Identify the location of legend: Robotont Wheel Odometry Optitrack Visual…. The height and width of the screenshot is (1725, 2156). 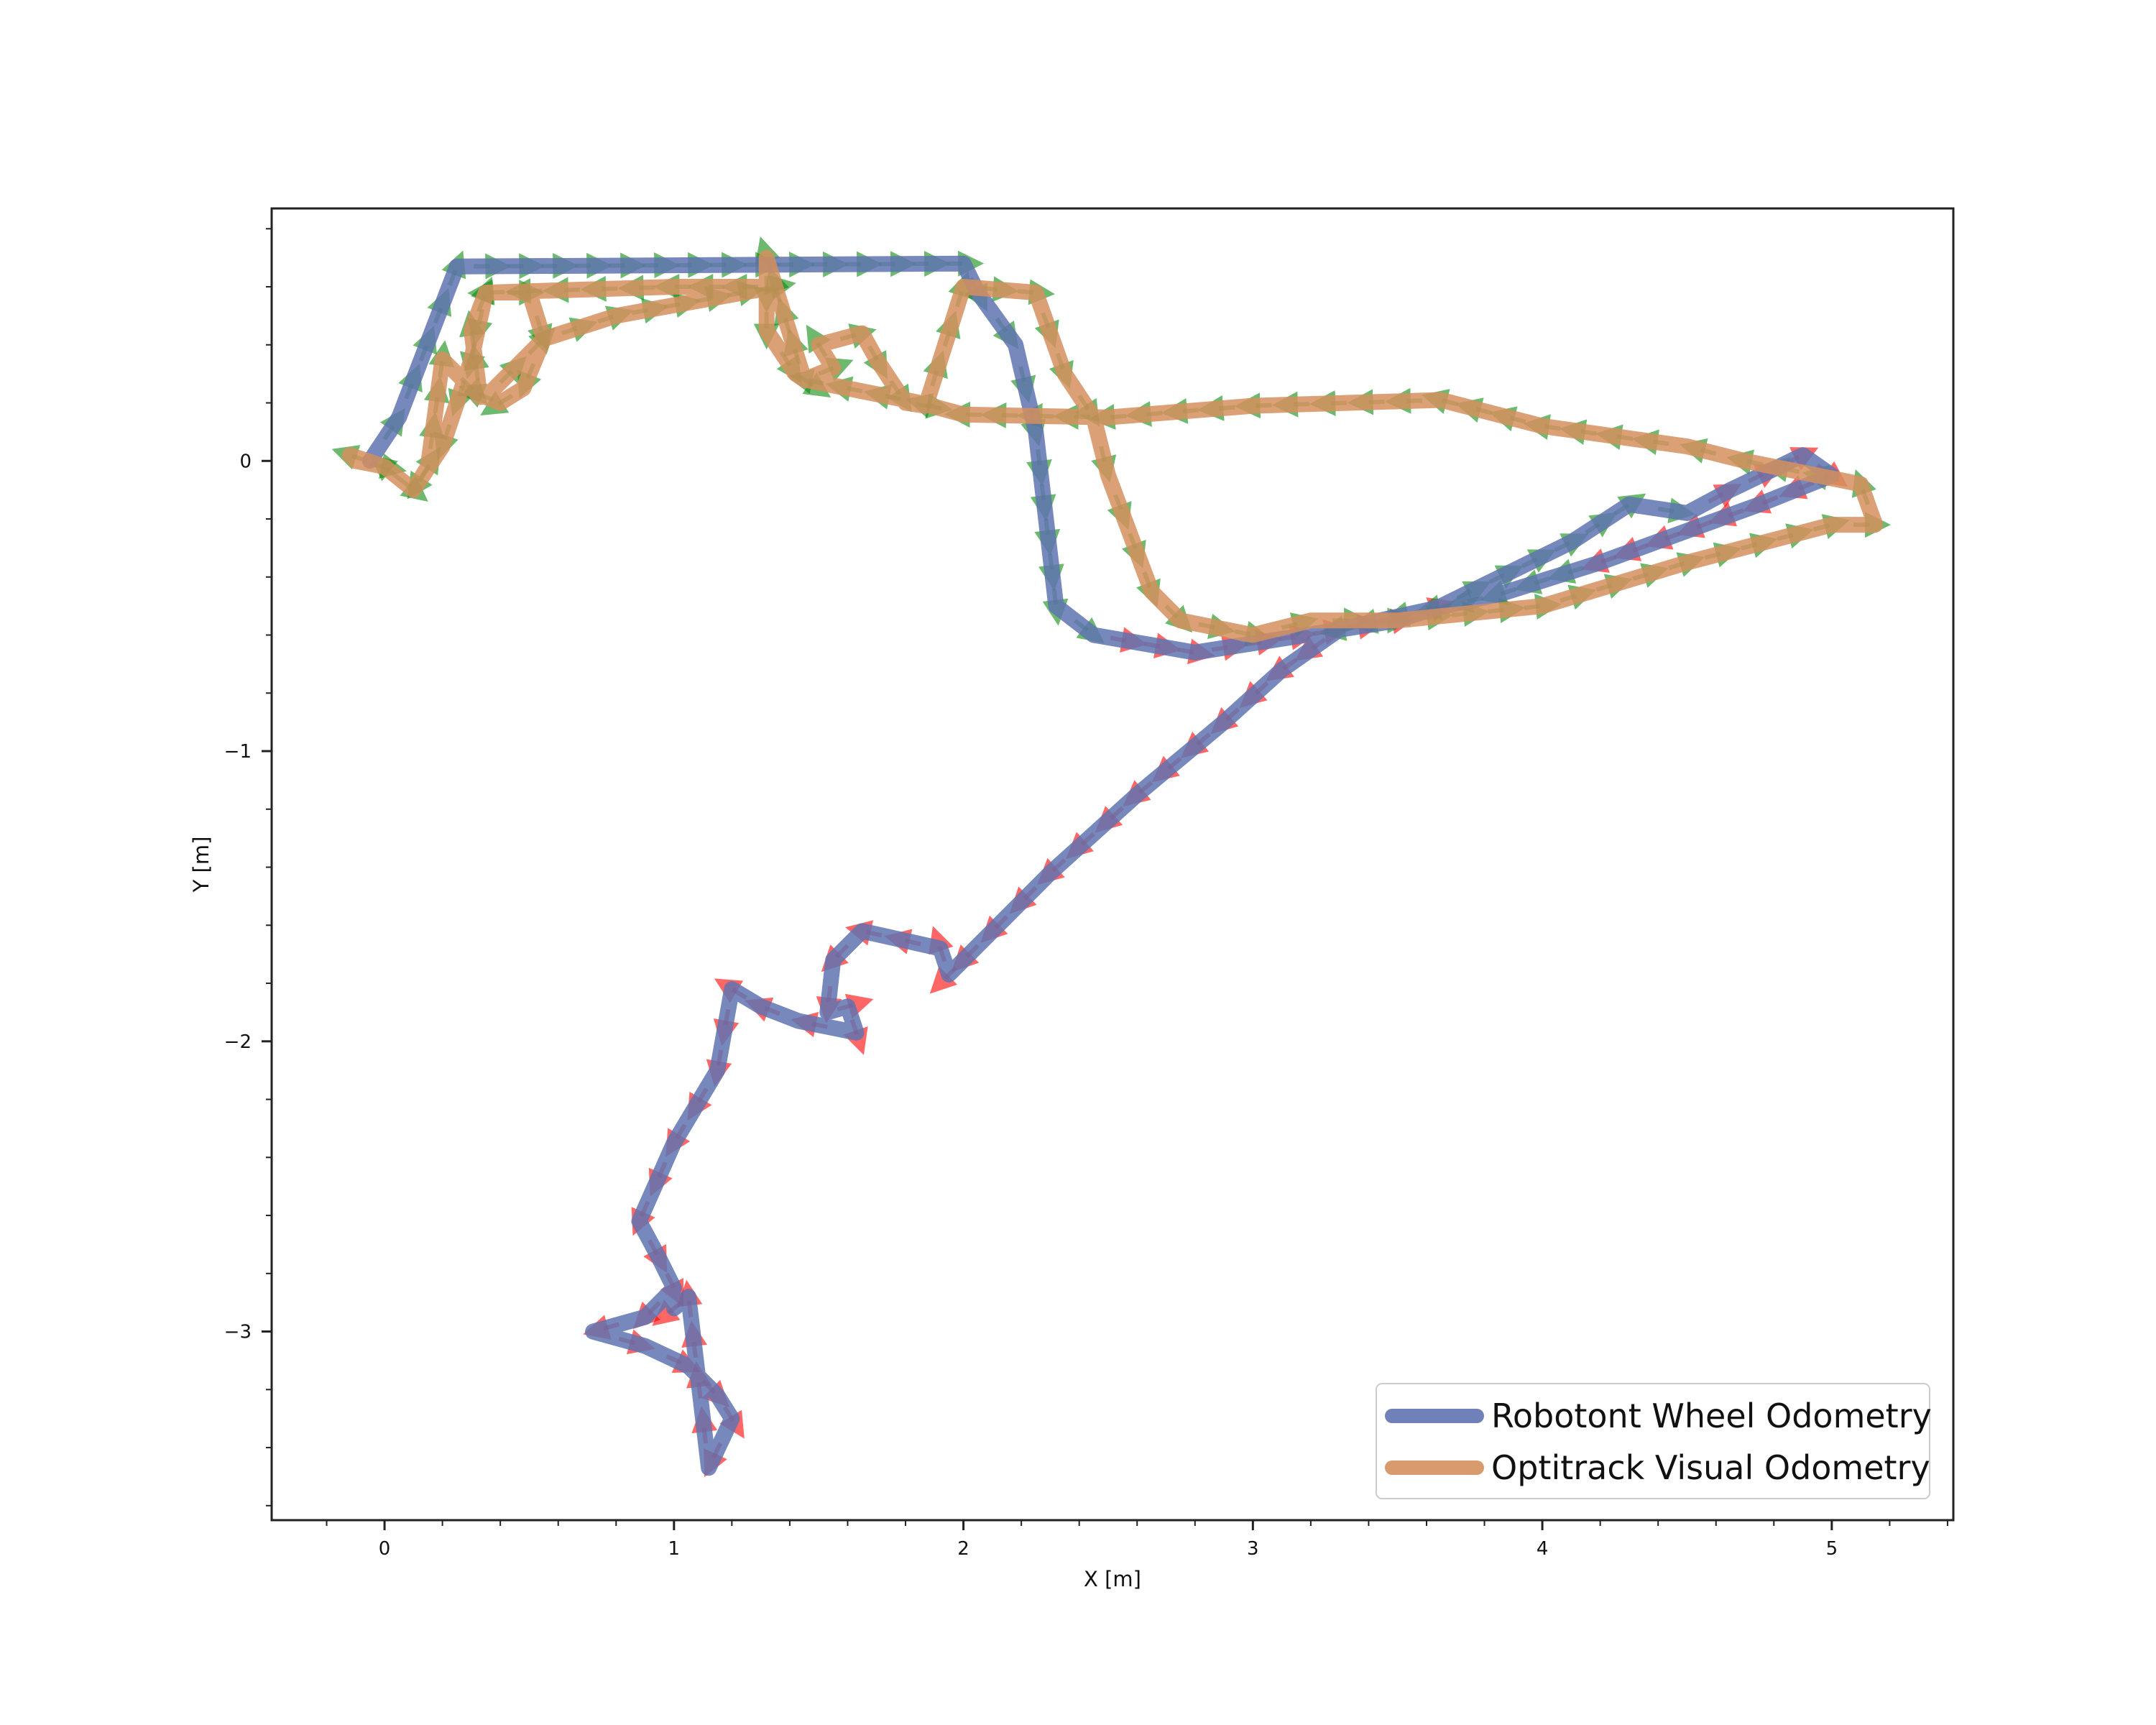
(1654, 1441).